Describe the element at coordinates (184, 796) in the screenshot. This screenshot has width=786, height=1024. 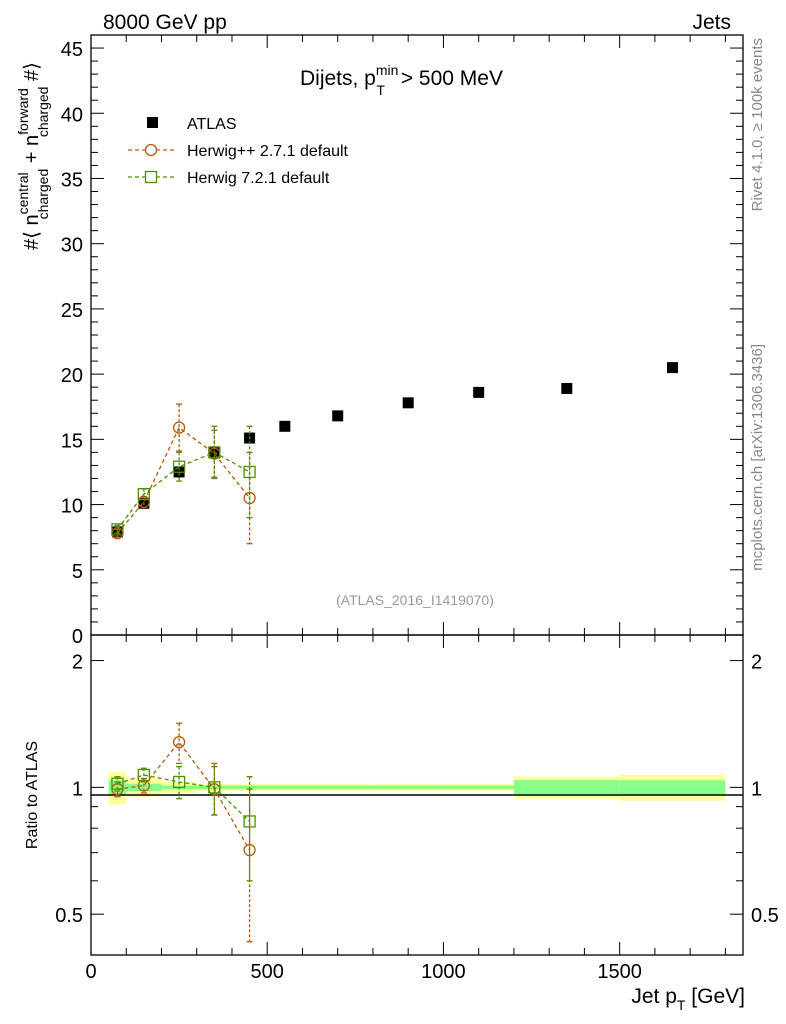
I see `ratio-herwigpp-line` at that location.